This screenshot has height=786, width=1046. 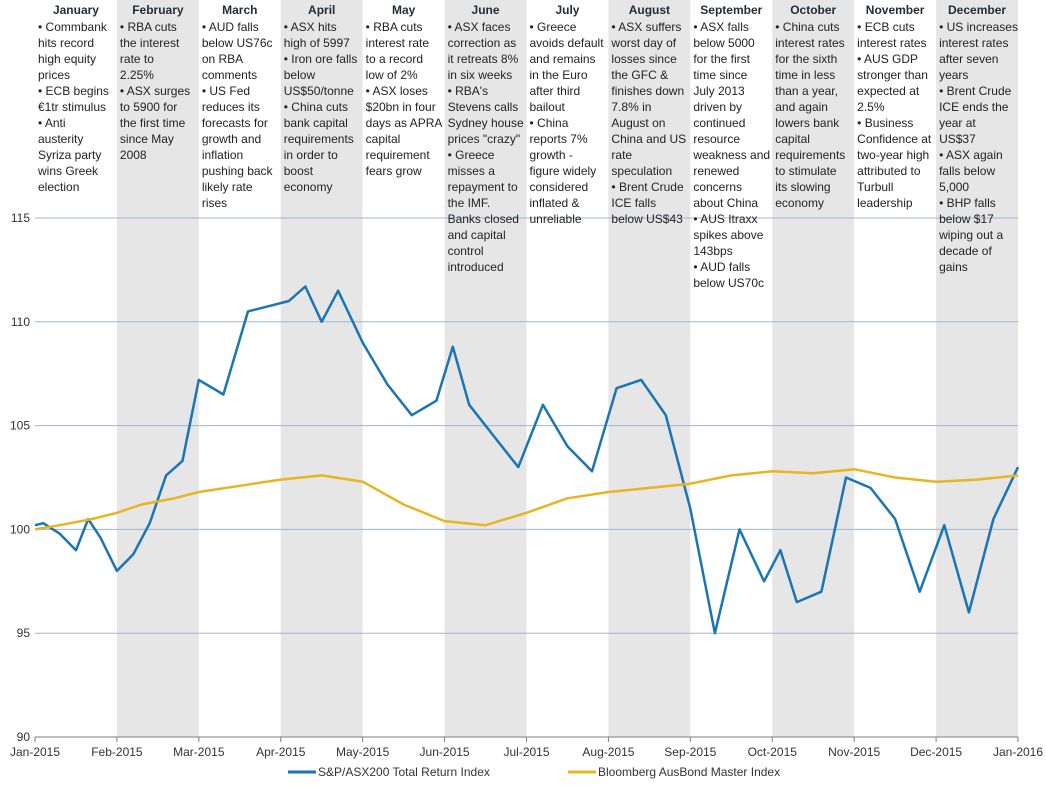 What do you see at coordinates (712, 251) in the screenshot?
I see `month-note-line: 143bps` at bounding box center [712, 251].